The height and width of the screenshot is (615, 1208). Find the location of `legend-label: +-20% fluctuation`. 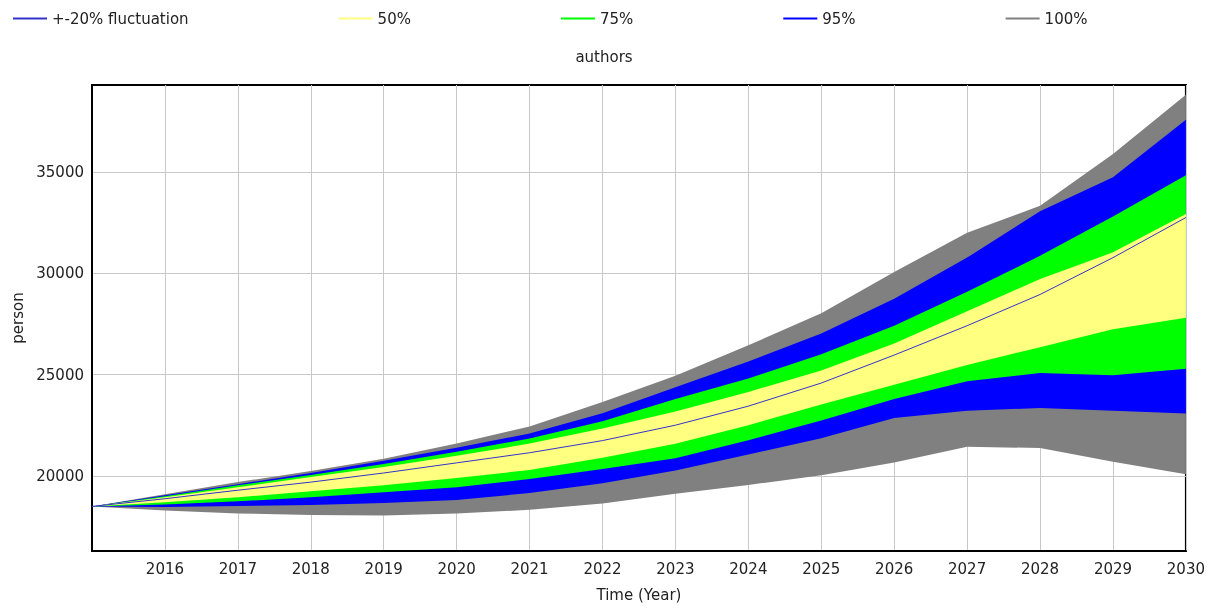

legend-label: +-20% fluctuation is located at coordinates (120, 18).